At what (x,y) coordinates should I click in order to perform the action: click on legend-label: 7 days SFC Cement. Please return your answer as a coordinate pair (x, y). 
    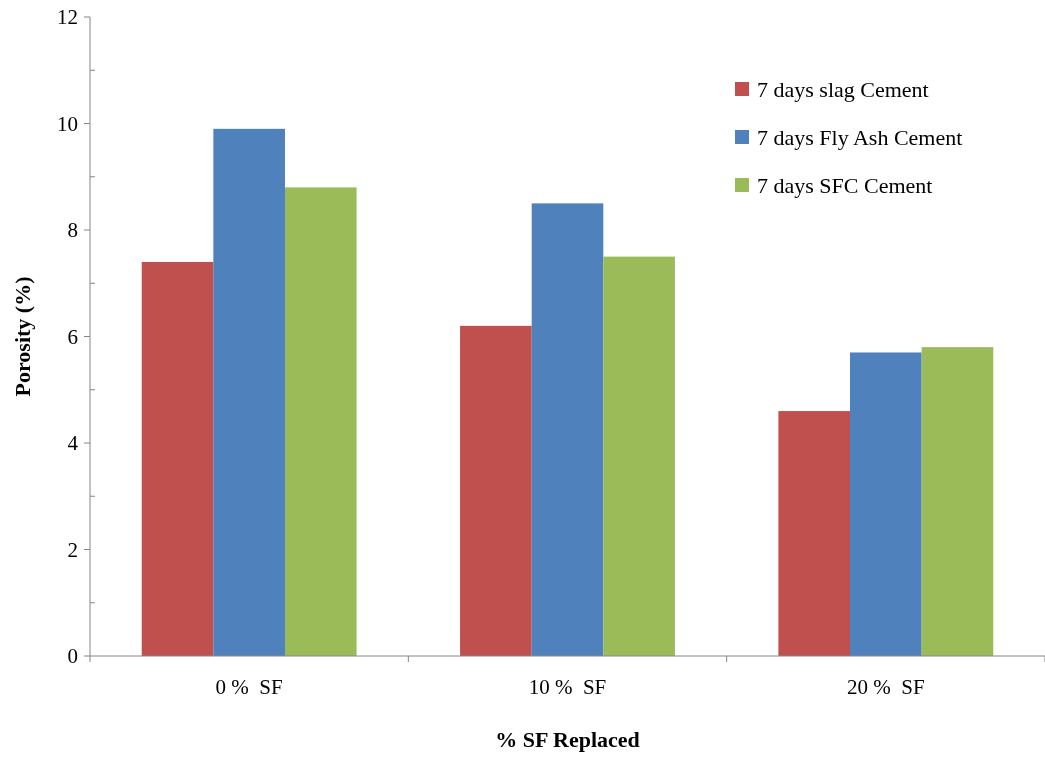
    Looking at the image, I should click on (845, 185).